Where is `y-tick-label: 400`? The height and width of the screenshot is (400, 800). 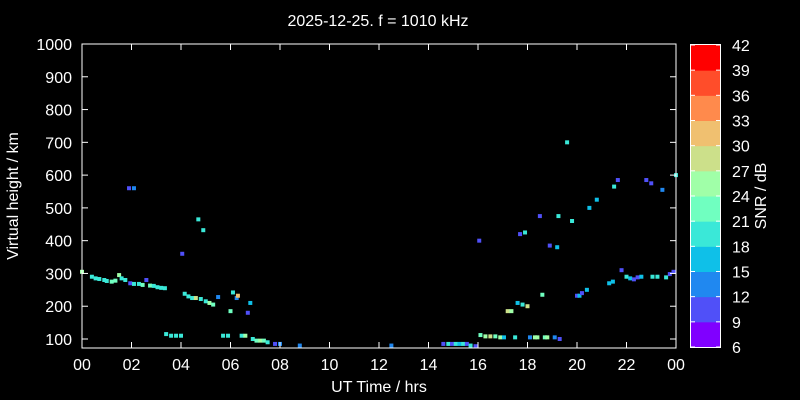
y-tick-label: 400 is located at coordinates (58, 242).